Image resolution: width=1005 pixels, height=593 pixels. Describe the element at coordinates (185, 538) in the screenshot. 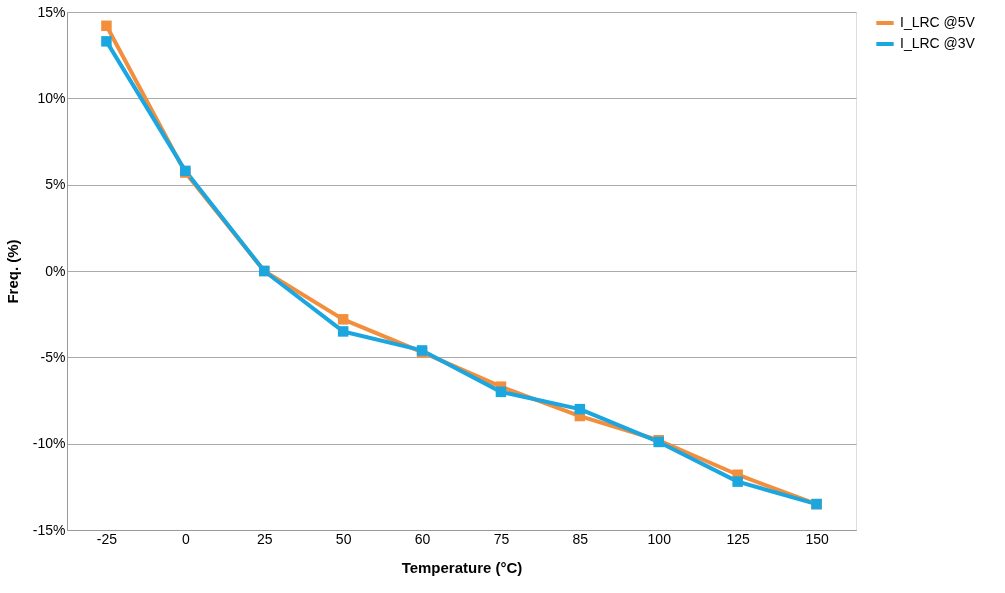

I see `x-tick-label: 0` at that location.